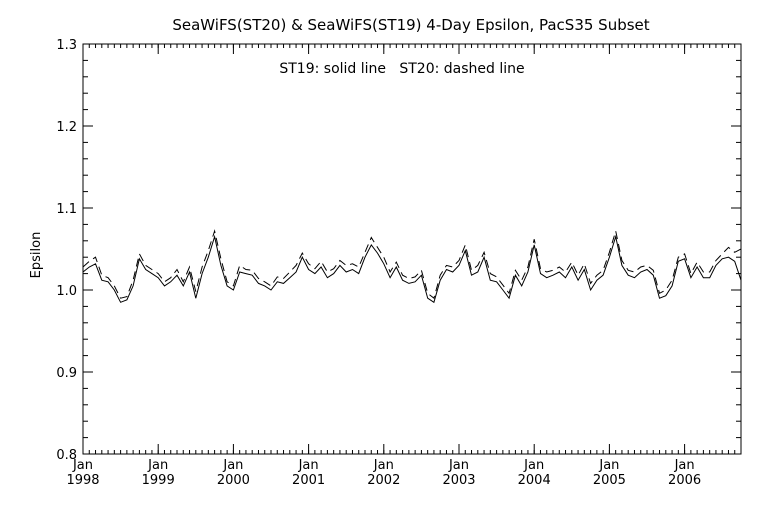  What do you see at coordinates (308, 480) in the screenshot?
I see `x-tick-year-label: 2001` at bounding box center [308, 480].